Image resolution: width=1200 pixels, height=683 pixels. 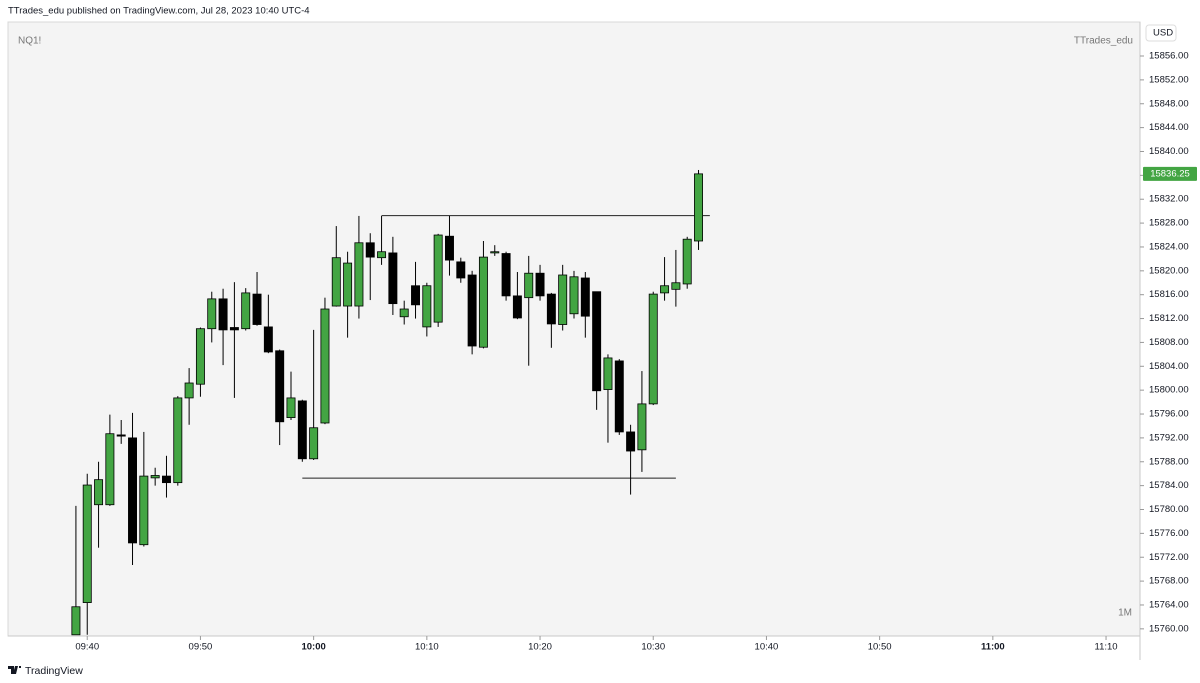 I want to click on x-tick-label: 10:30, so click(x=653, y=647).